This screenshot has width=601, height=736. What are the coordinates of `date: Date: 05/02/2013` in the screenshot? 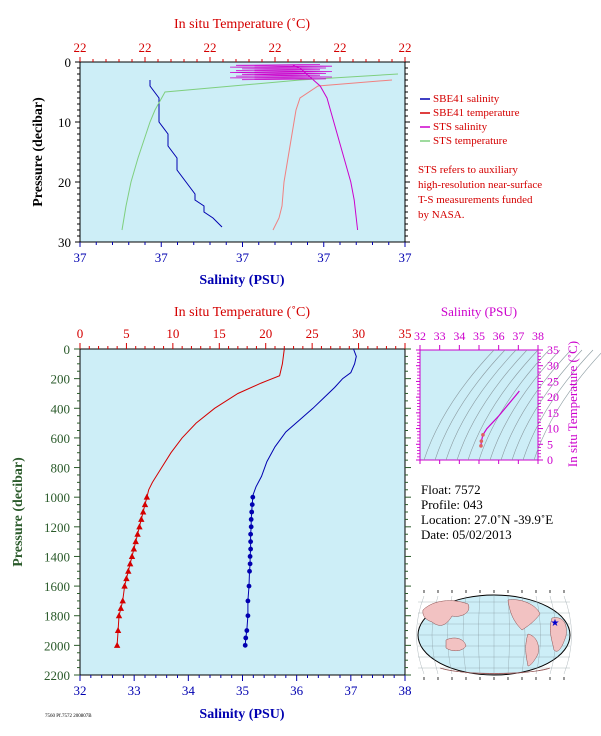 It's located at (466, 534).